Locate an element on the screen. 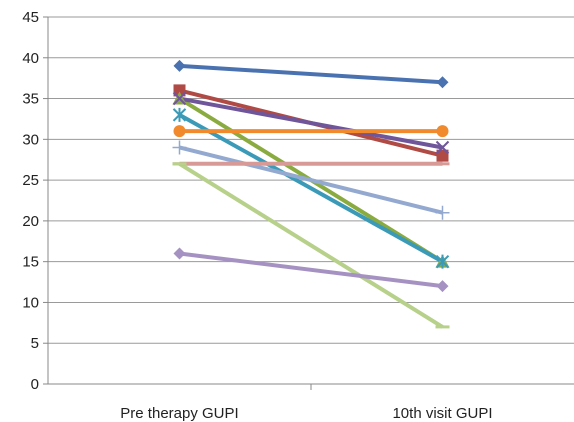  x-tick-label: Pre therapy GUPI is located at coordinates (179, 413).